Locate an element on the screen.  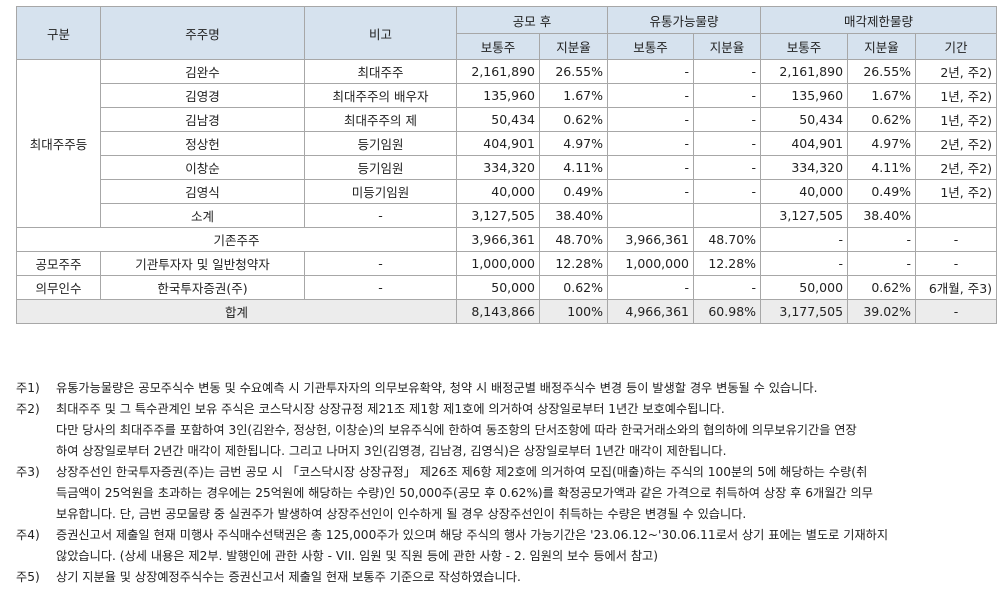
holder-name: 김남경 is located at coordinates (202, 119).